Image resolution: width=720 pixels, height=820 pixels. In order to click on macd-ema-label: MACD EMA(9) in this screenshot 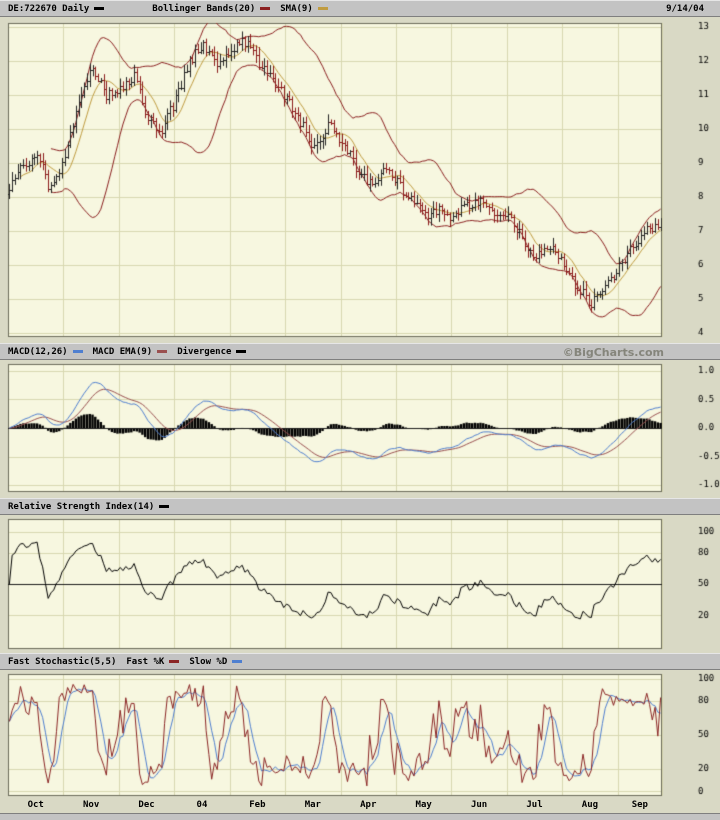, I will do `click(122, 351)`.